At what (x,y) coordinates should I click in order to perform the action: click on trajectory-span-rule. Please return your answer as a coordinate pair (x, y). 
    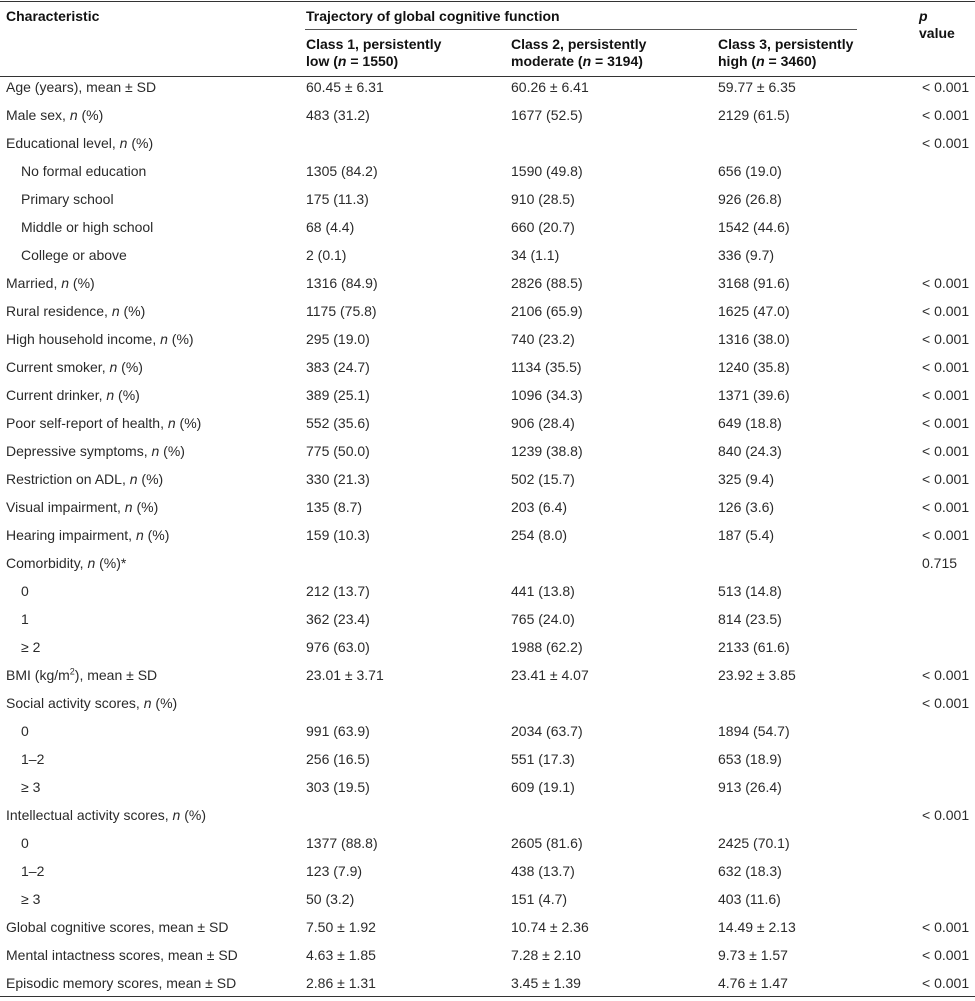
    Looking at the image, I should click on (581, 29).